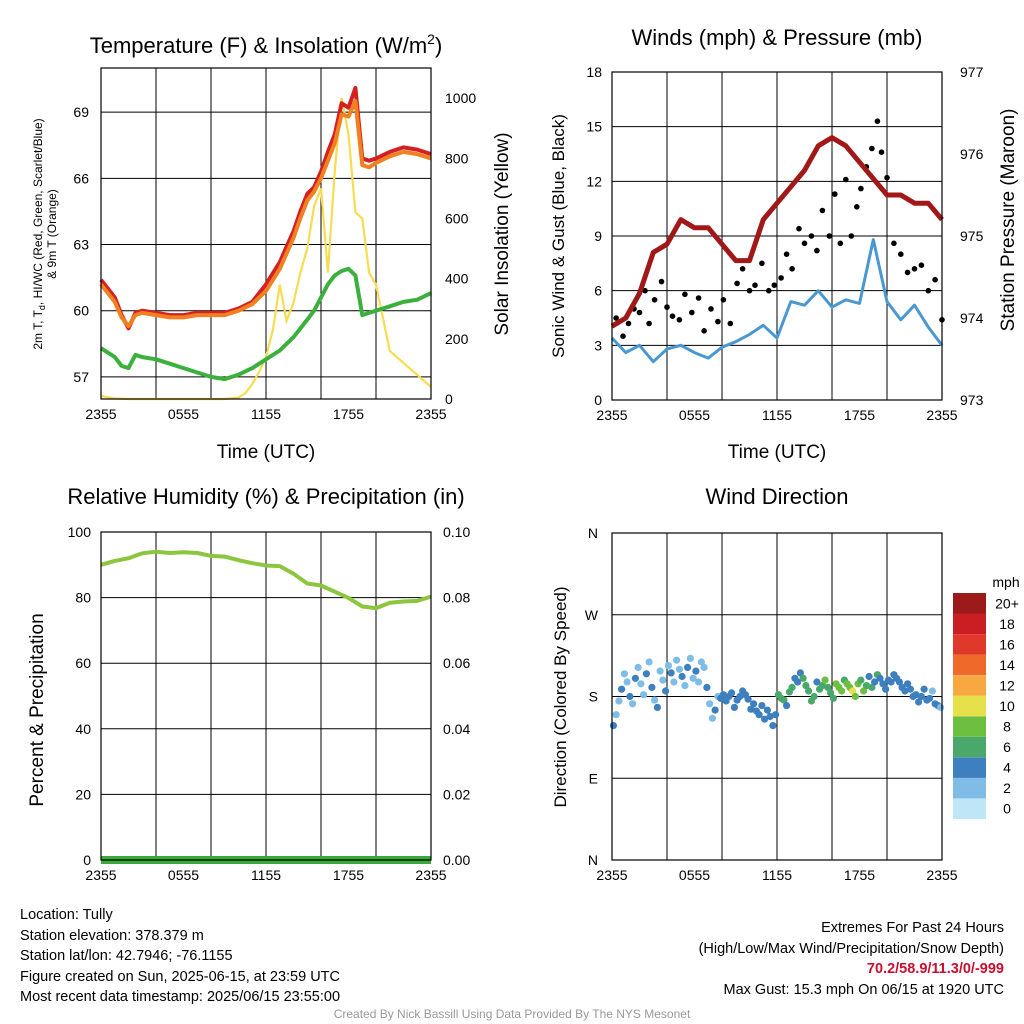 The width and height of the screenshot is (1024, 1024). What do you see at coordinates (456, 860) in the screenshot?
I see `precip-ytick-label: 0.00` at bounding box center [456, 860].